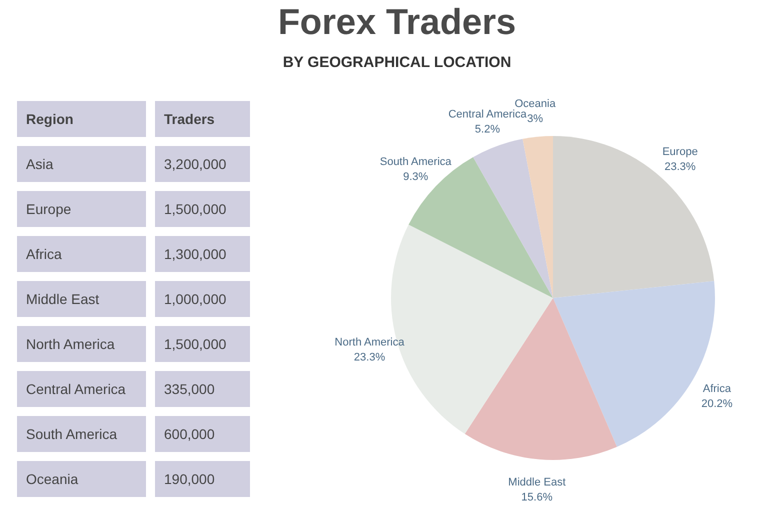 The width and height of the screenshot is (768, 512). What do you see at coordinates (537, 482) in the screenshot?
I see `slice-label: Middle East` at bounding box center [537, 482].